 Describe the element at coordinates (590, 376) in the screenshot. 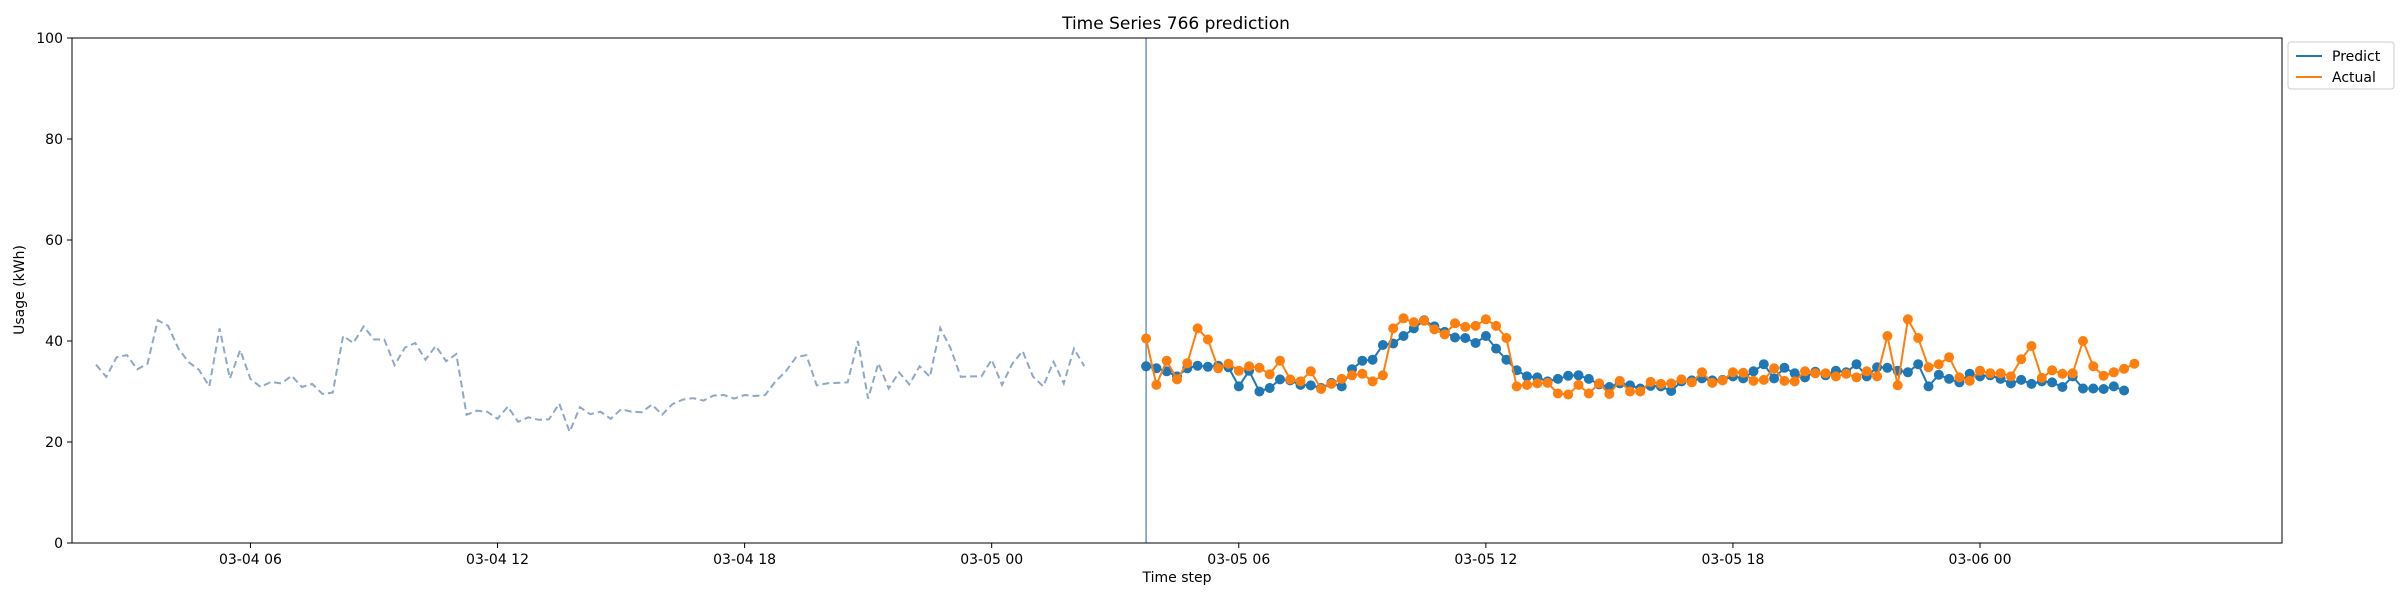

I see `history-line` at that location.